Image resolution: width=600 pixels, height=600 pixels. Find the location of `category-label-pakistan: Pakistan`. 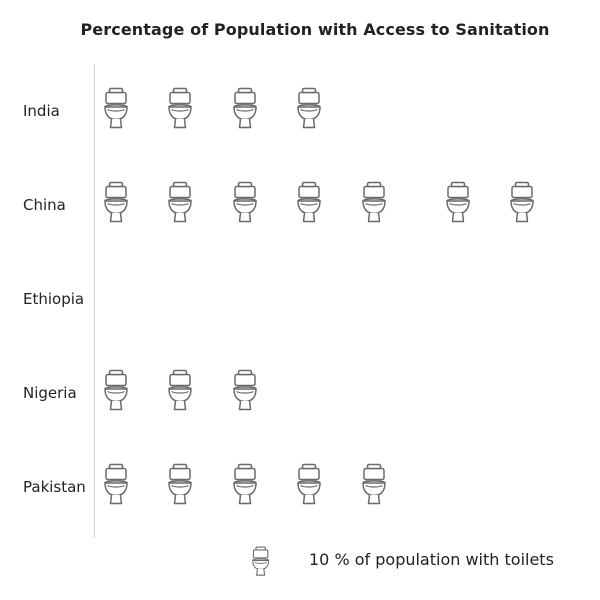

category-label-pakistan: Pakistan is located at coordinates (54, 487).